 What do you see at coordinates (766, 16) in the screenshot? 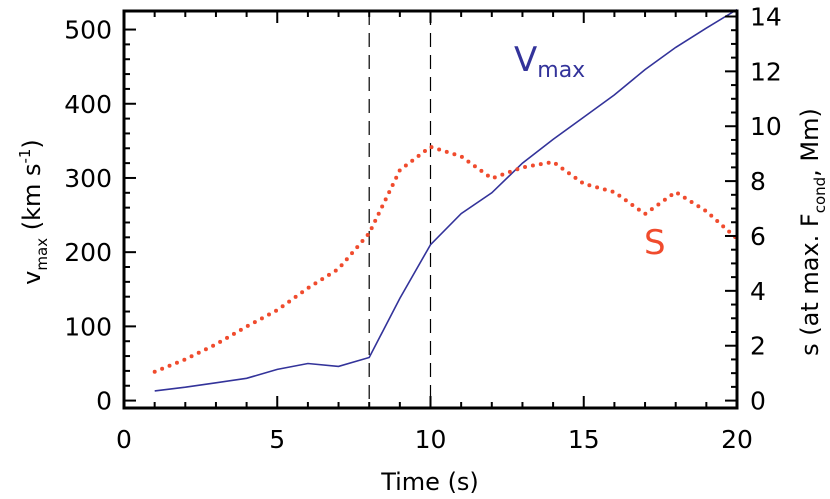
I see `y-right-tick-label: 14` at bounding box center [766, 16].